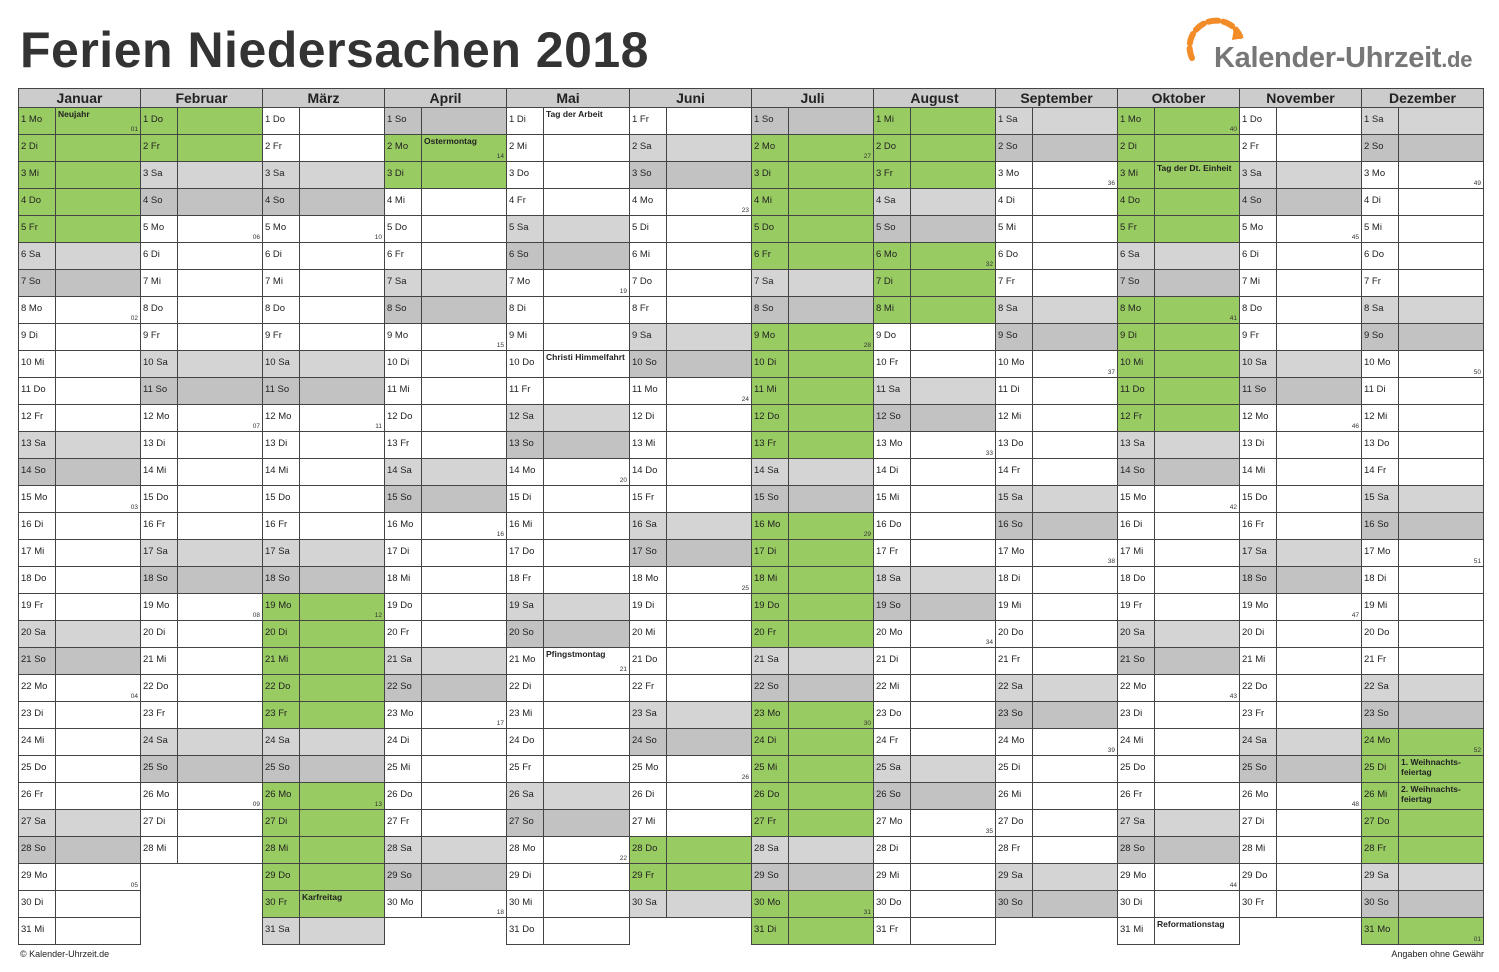 Image resolution: width=1499 pixels, height=972 pixels. I want to click on day-label: 5 Do, so click(764, 227).